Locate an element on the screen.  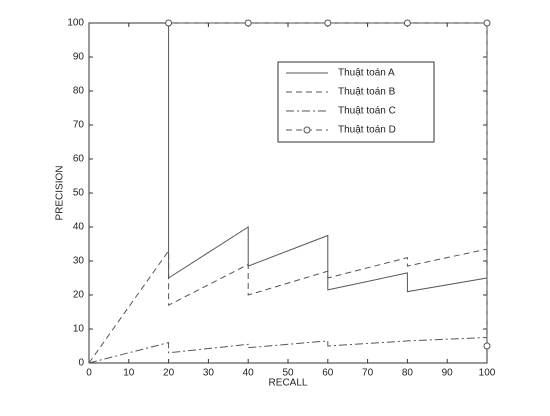
y-tick-label: 50 is located at coordinates (79, 193).